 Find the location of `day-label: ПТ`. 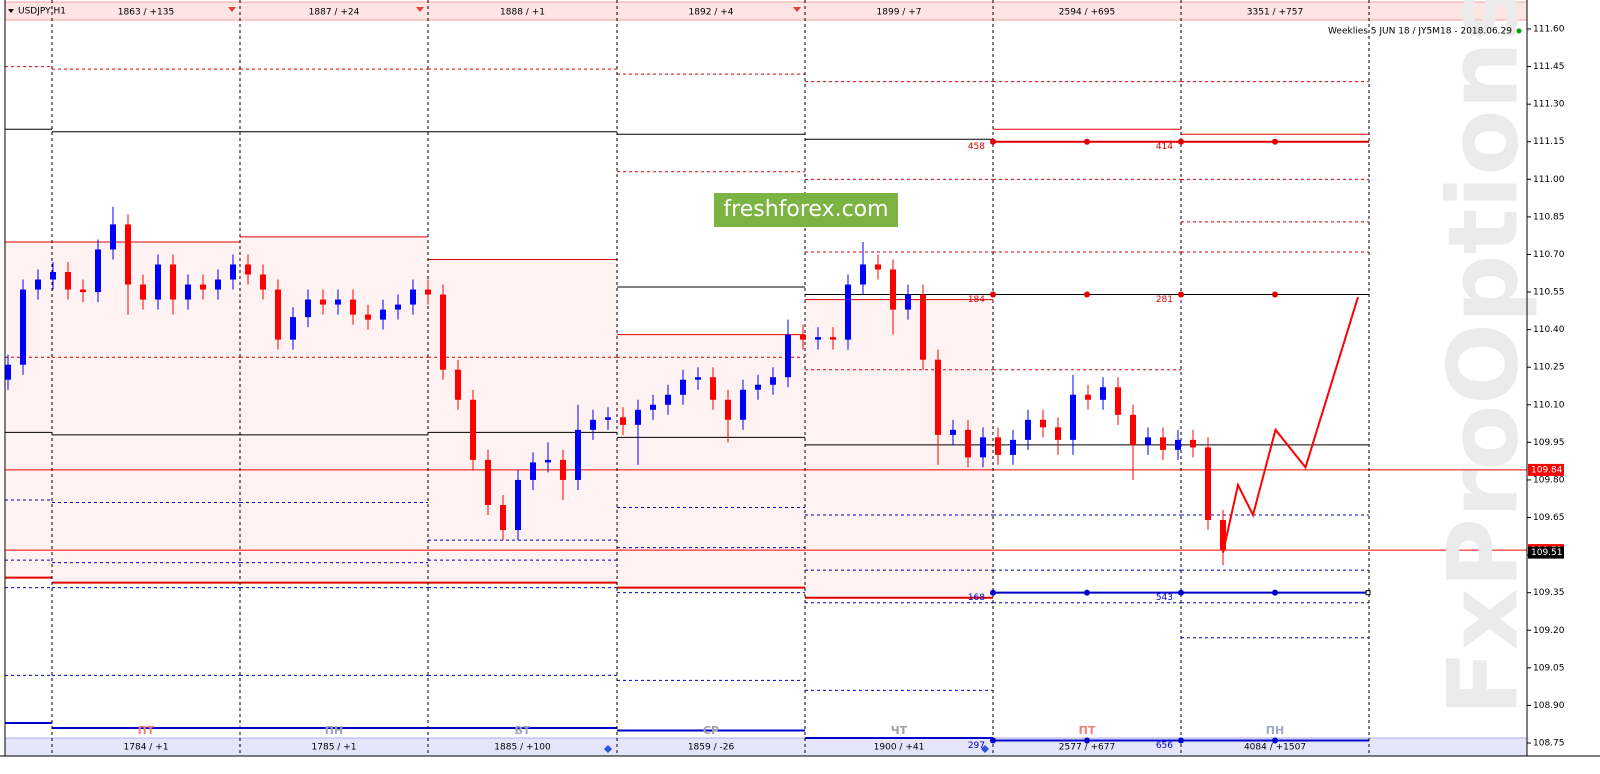

day-label: ПТ is located at coordinates (146, 730).